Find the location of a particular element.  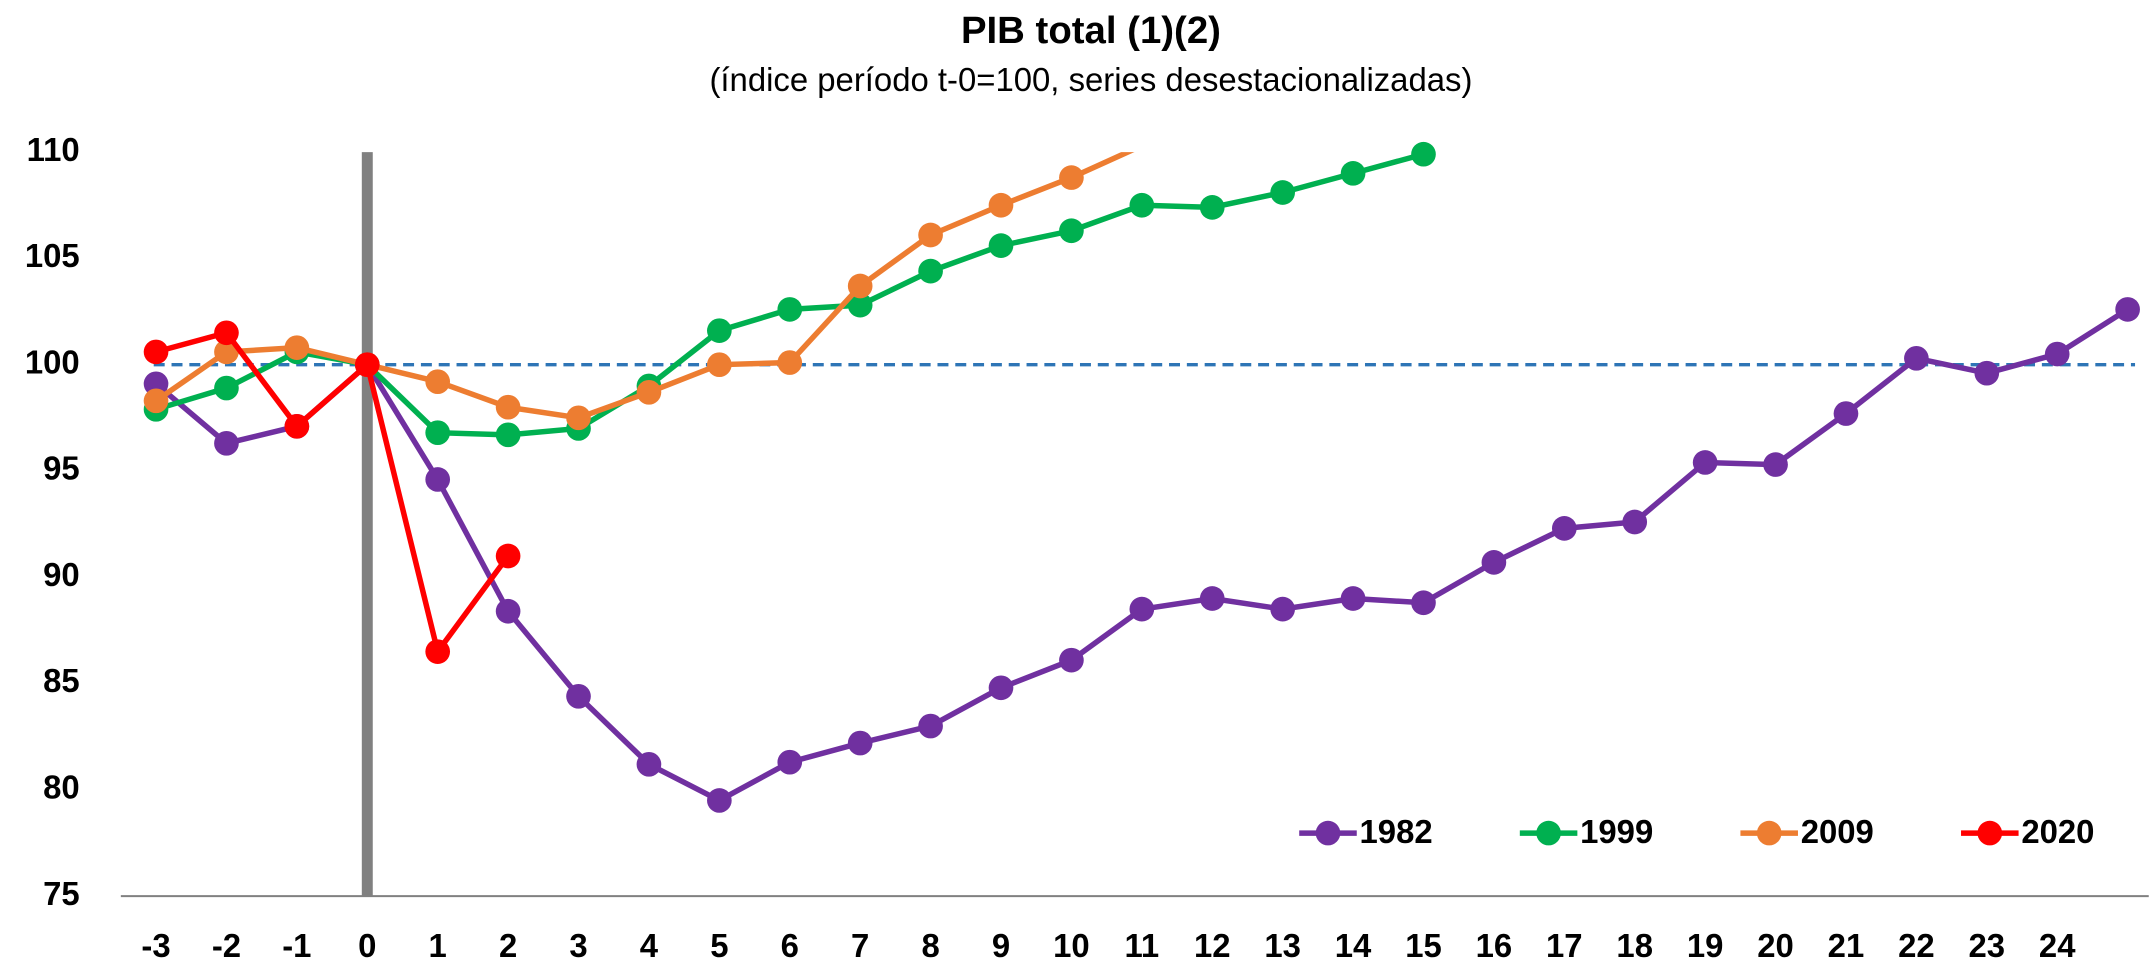

y-tick-label: 105 is located at coordinates (52, 255).